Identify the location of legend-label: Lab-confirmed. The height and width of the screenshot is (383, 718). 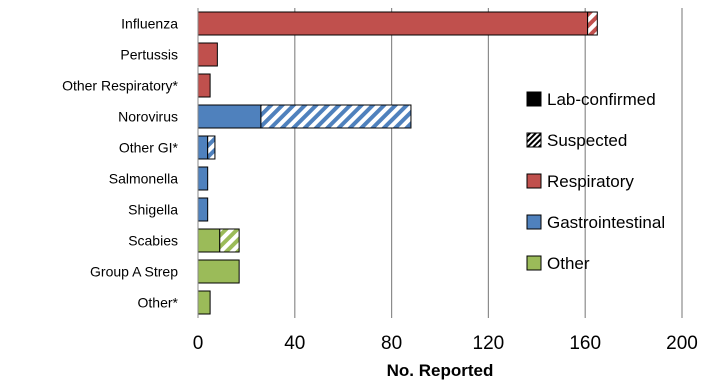
(601, 99).